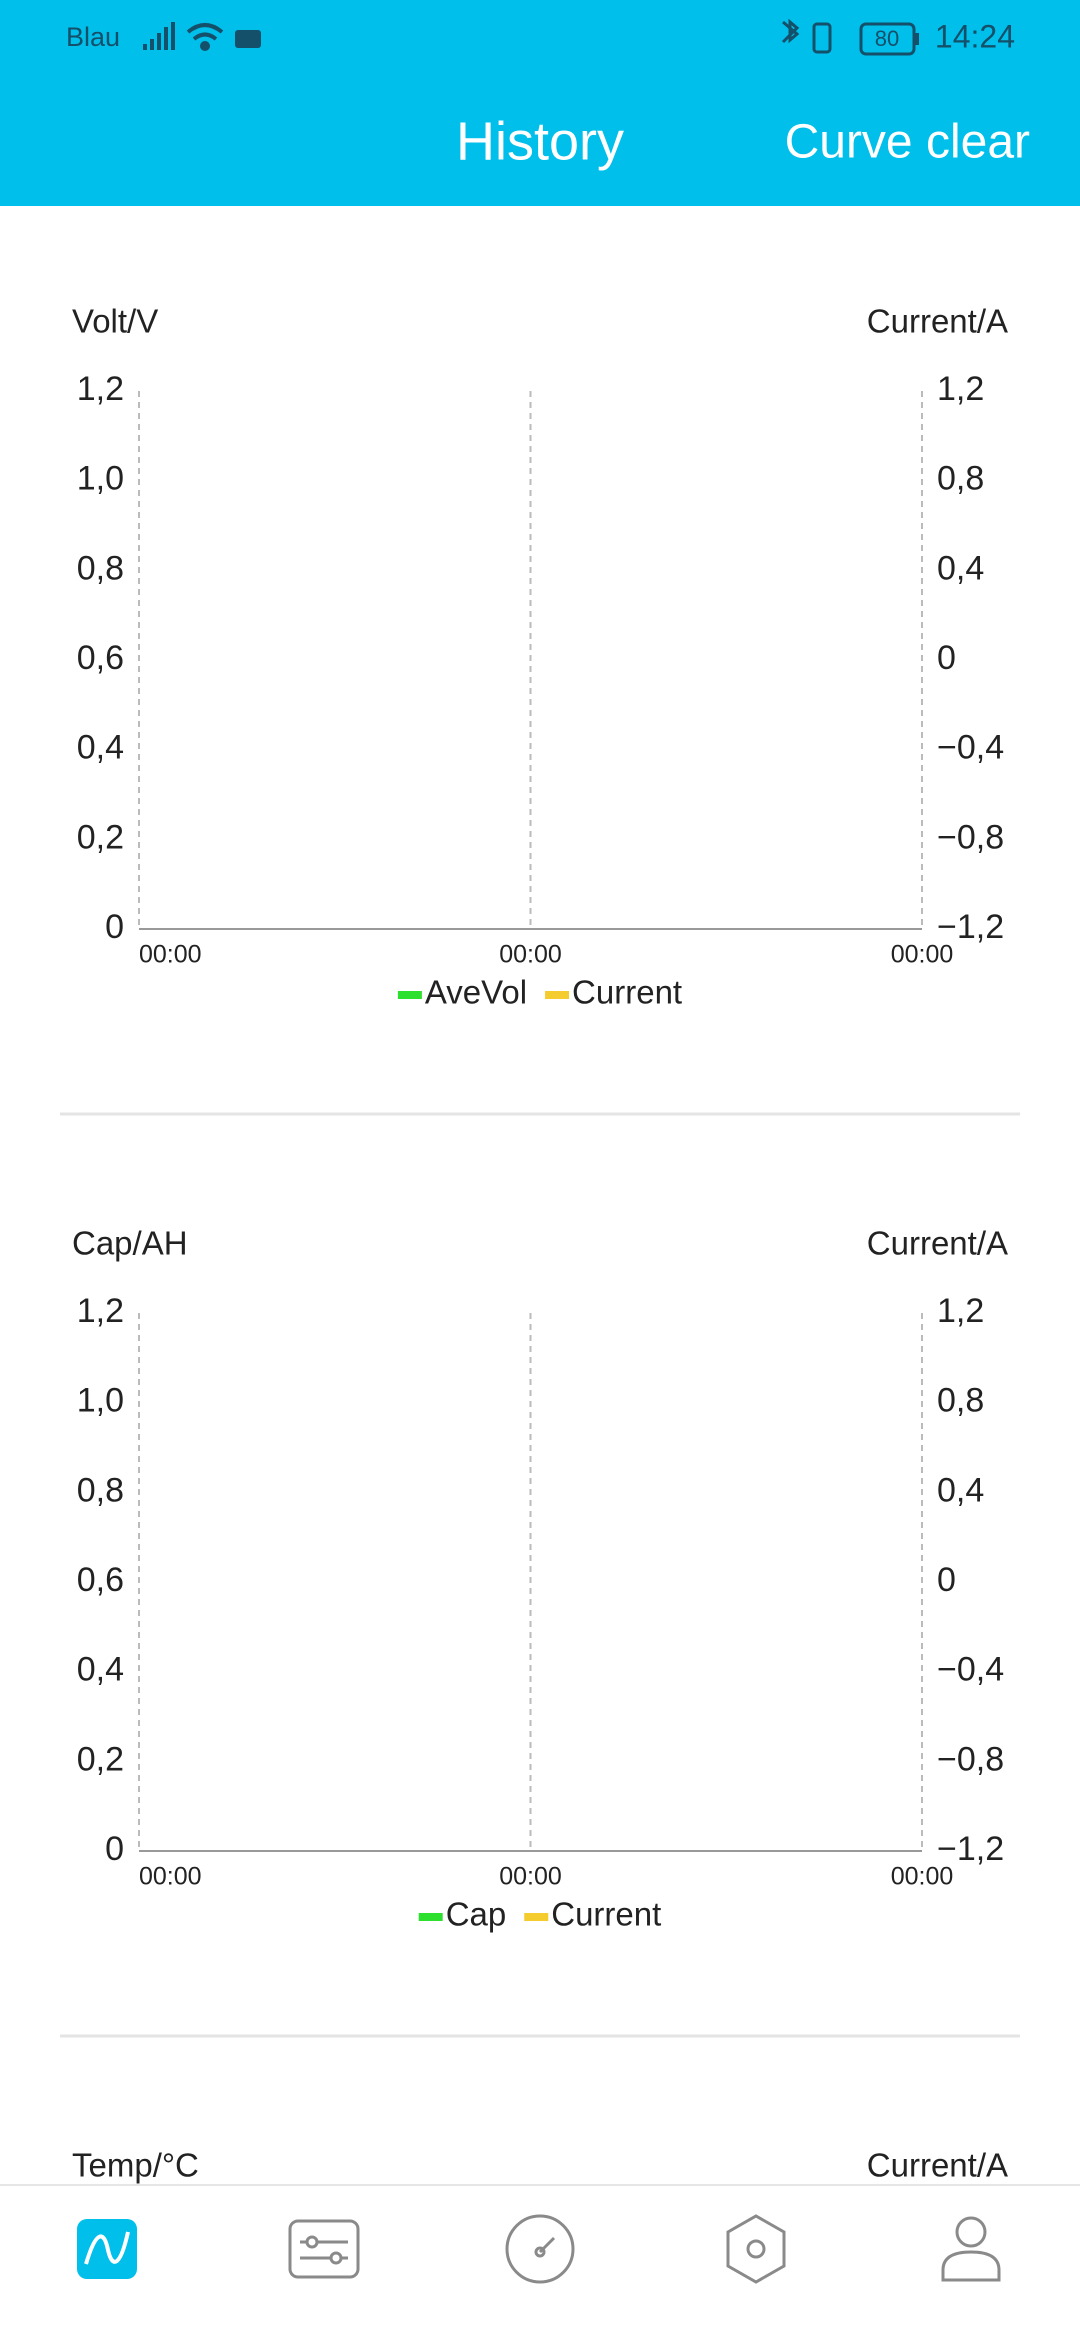 Image resolution: width=1080 pixels, height=2340 pixels. What do you see at coordinates (115, 321) in the screenshot?
I see `y-axis-title: Volt/V` at bounding box center [115, 321].